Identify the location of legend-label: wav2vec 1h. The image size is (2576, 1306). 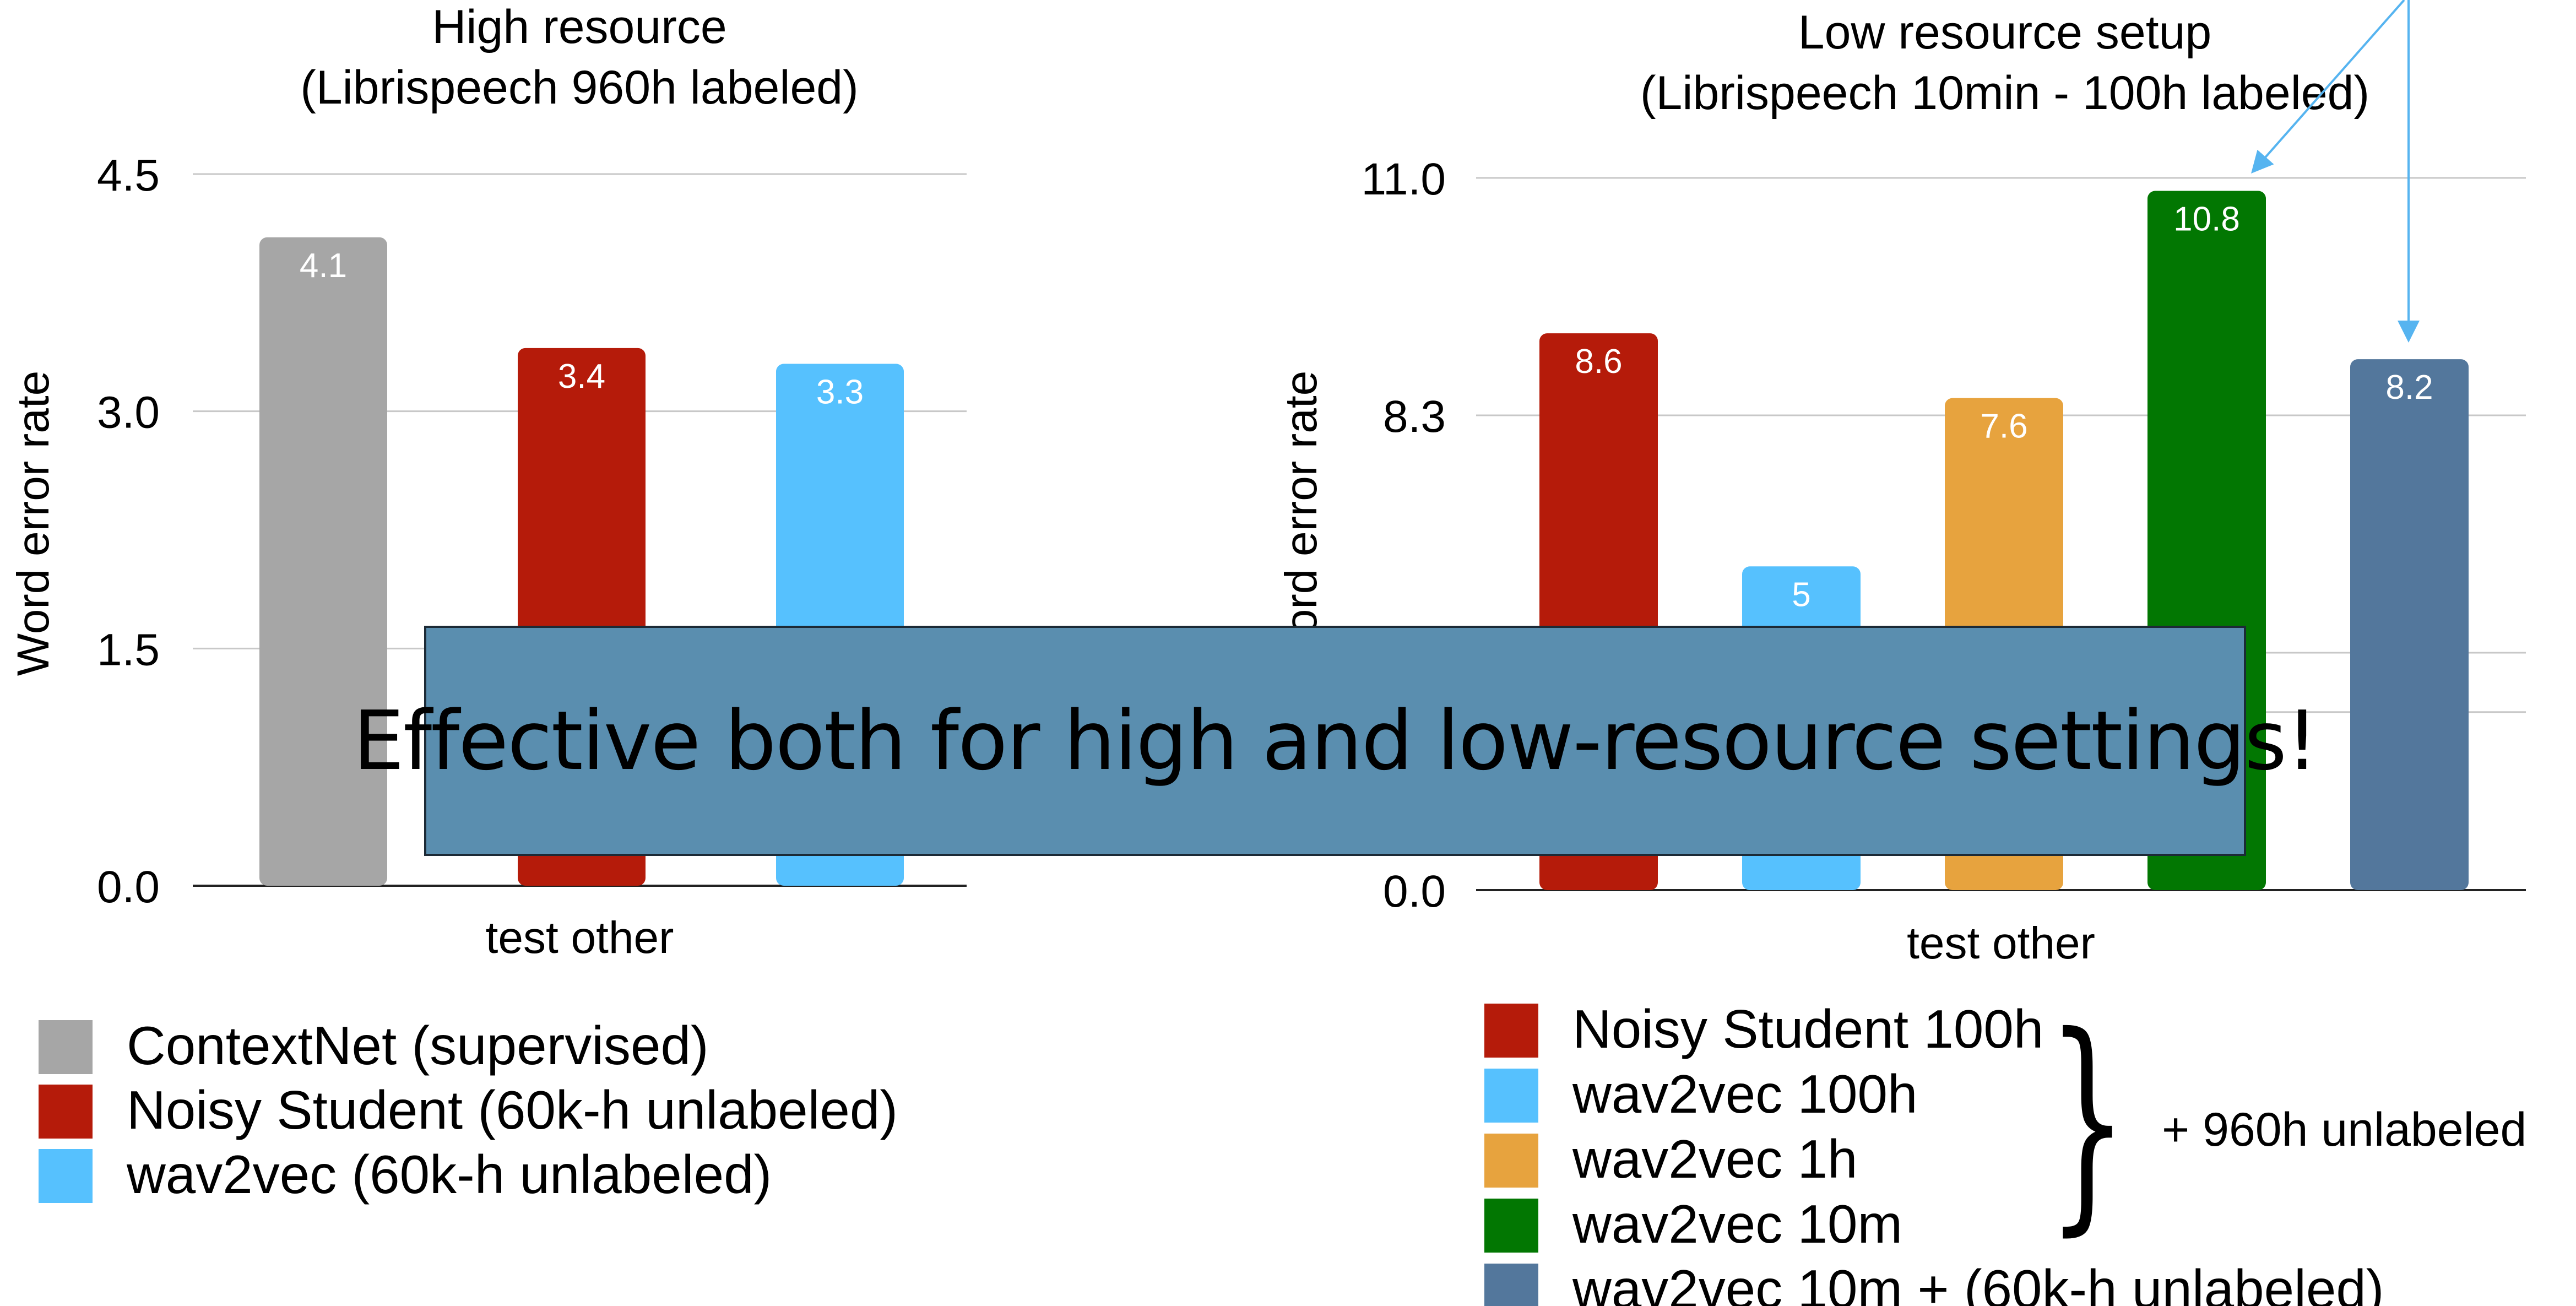
(1715, 1159).